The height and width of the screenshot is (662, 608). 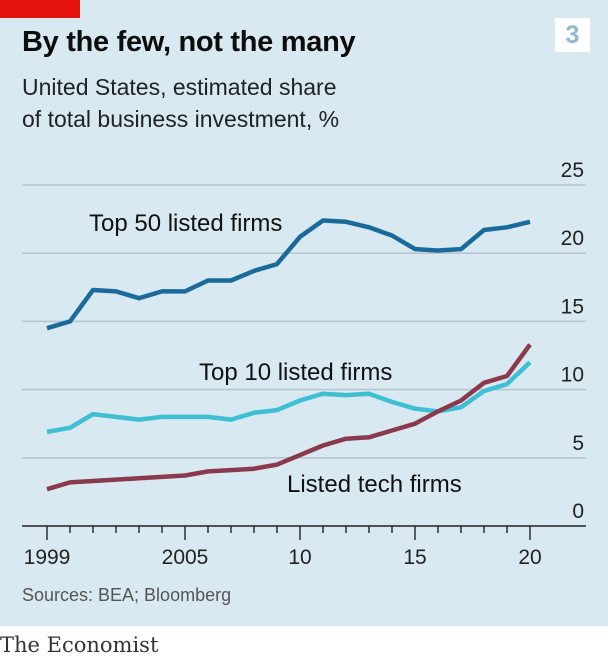 What do you see at coordinates (578, 443) in the screenshot?
I see `y-tick-label: 5` at bounding box center [578, 443].